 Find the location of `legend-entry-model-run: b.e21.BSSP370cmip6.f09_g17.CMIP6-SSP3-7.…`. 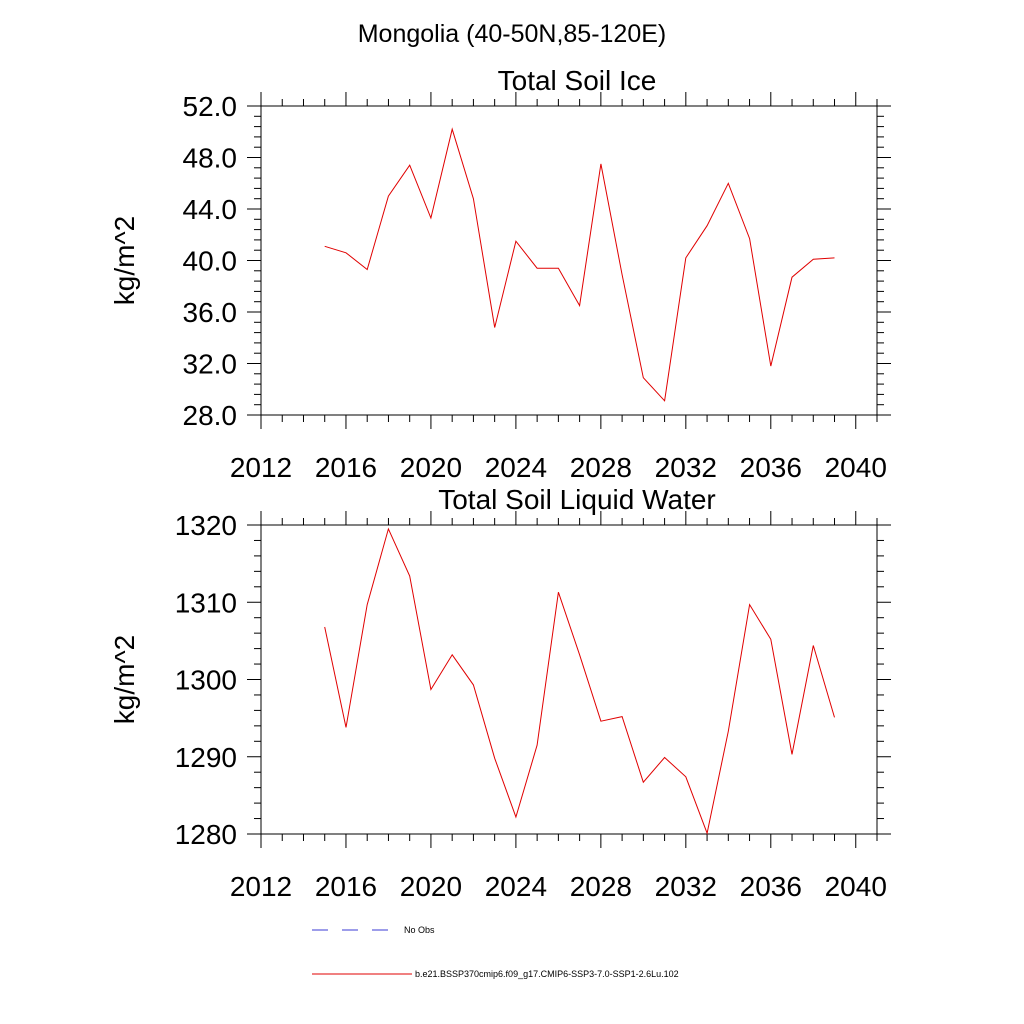

legend-entry-model-run: b.e21.BSSP370cmip6.f09_g17.CMIP6-SSP3-7.… is located at coordinates (495, 974).